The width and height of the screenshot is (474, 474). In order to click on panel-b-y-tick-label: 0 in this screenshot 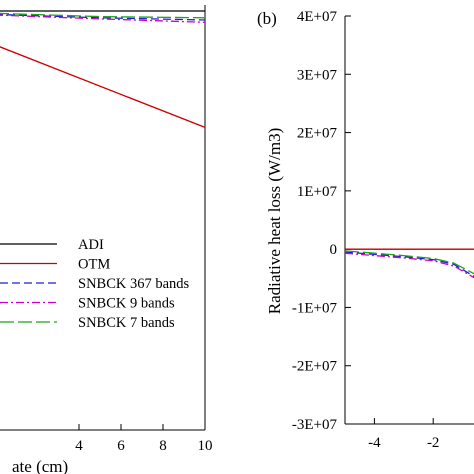, I will do `click(334, 250)`.